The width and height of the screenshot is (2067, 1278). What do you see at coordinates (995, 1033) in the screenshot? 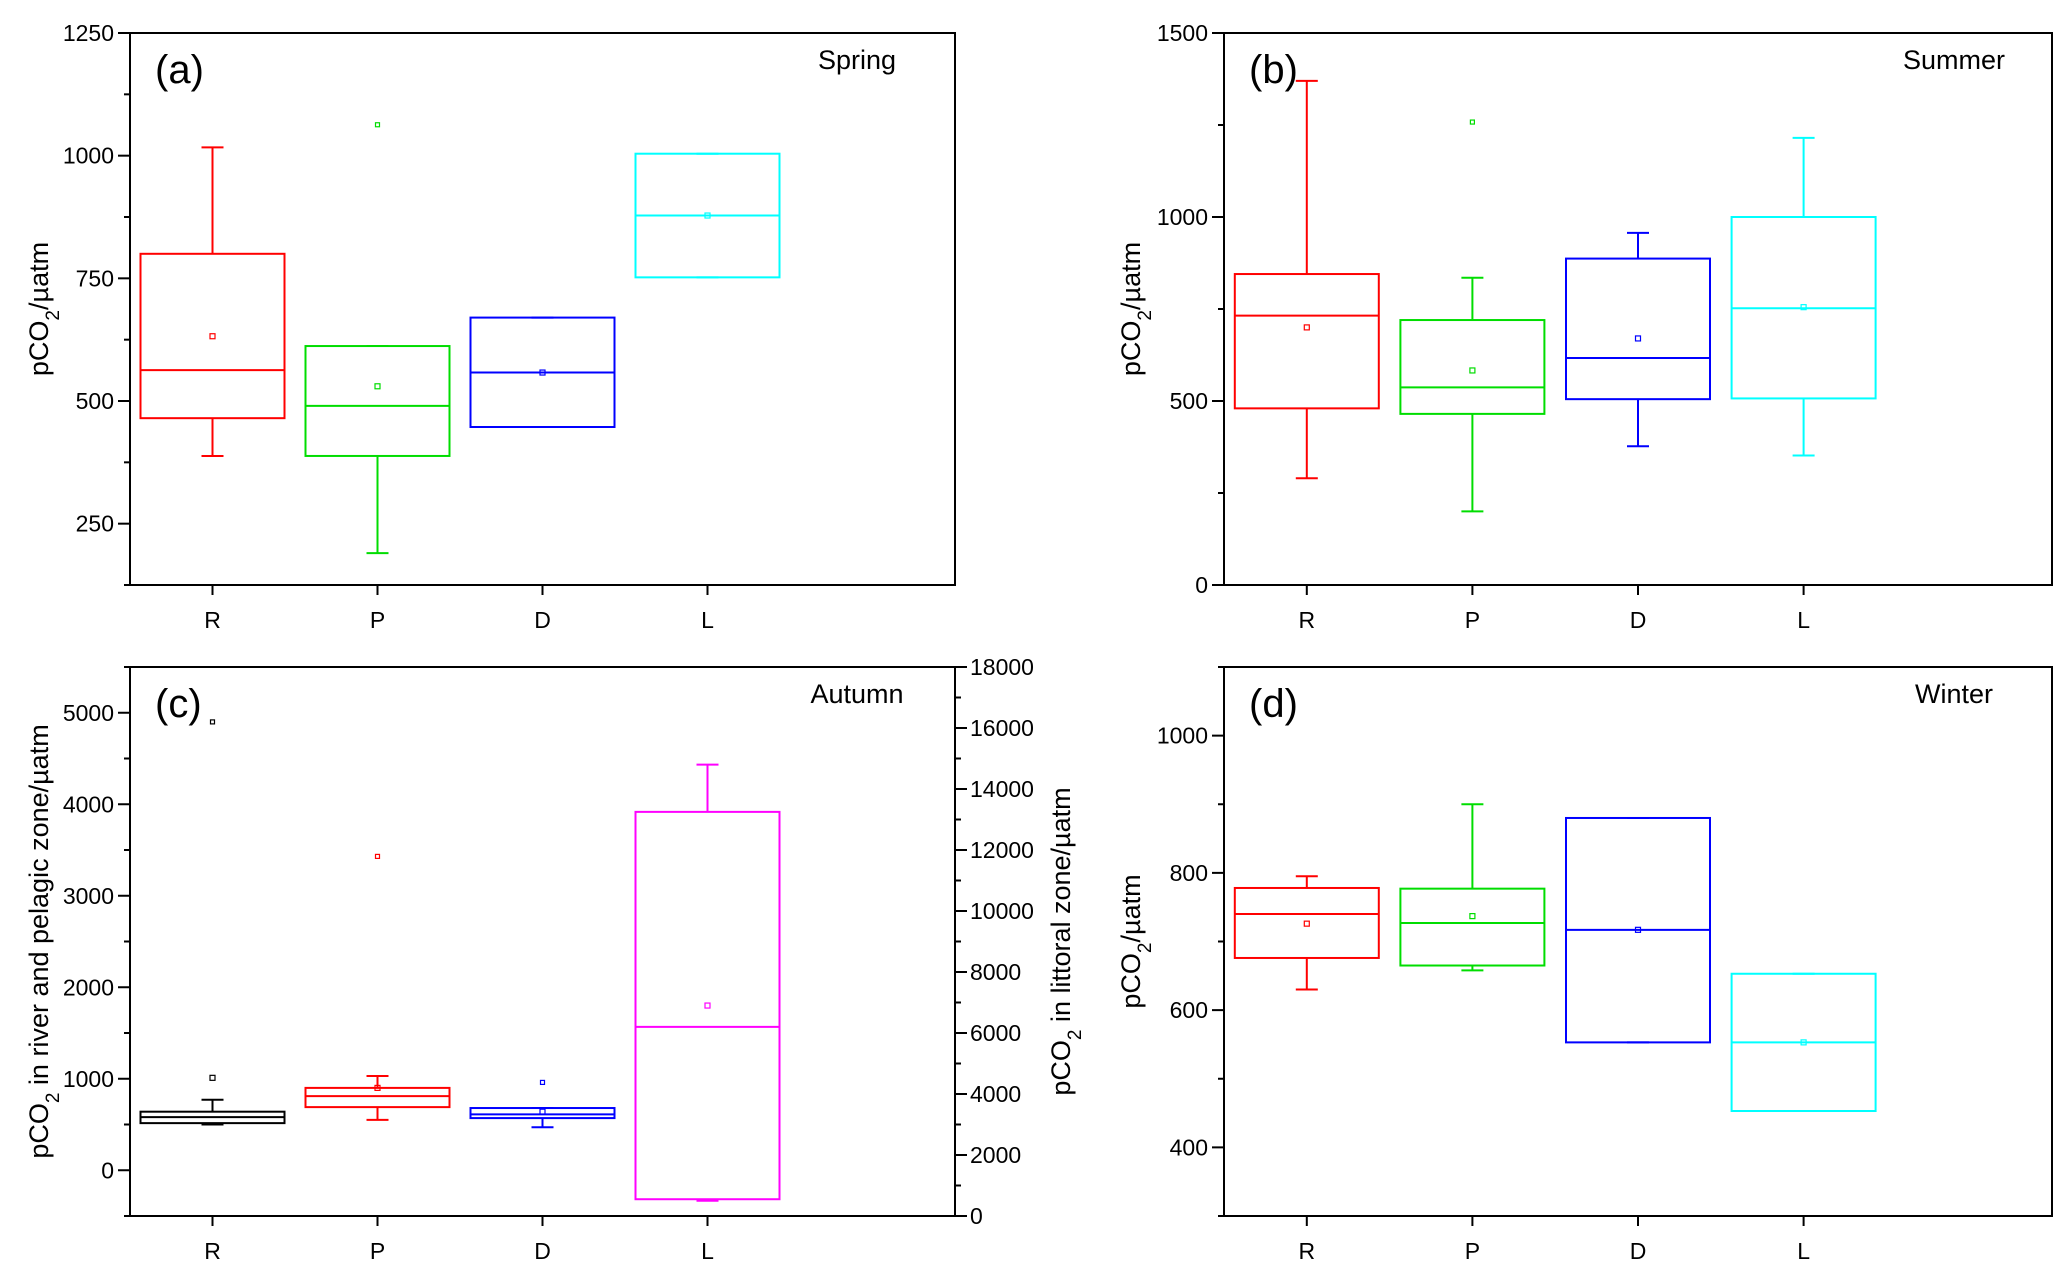
I see `y-right-tick-label: 6000` at bounding box center [995, 1033].